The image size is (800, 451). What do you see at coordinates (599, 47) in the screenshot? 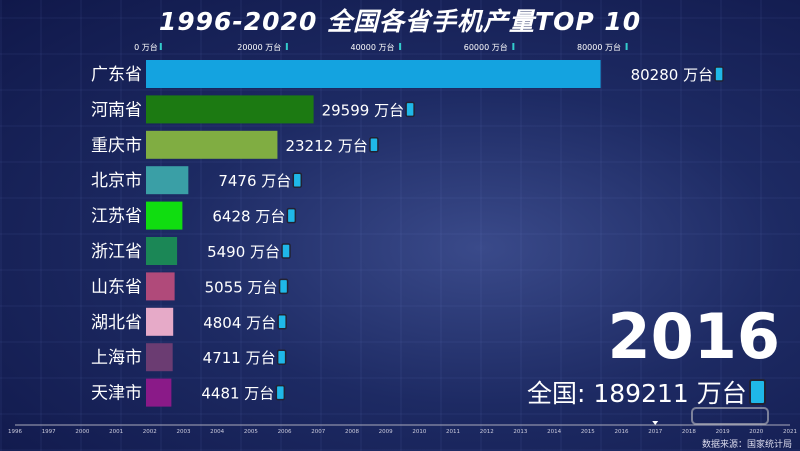
I see `x-tick-label: 80000 万台` at bounding box center [599, 47].